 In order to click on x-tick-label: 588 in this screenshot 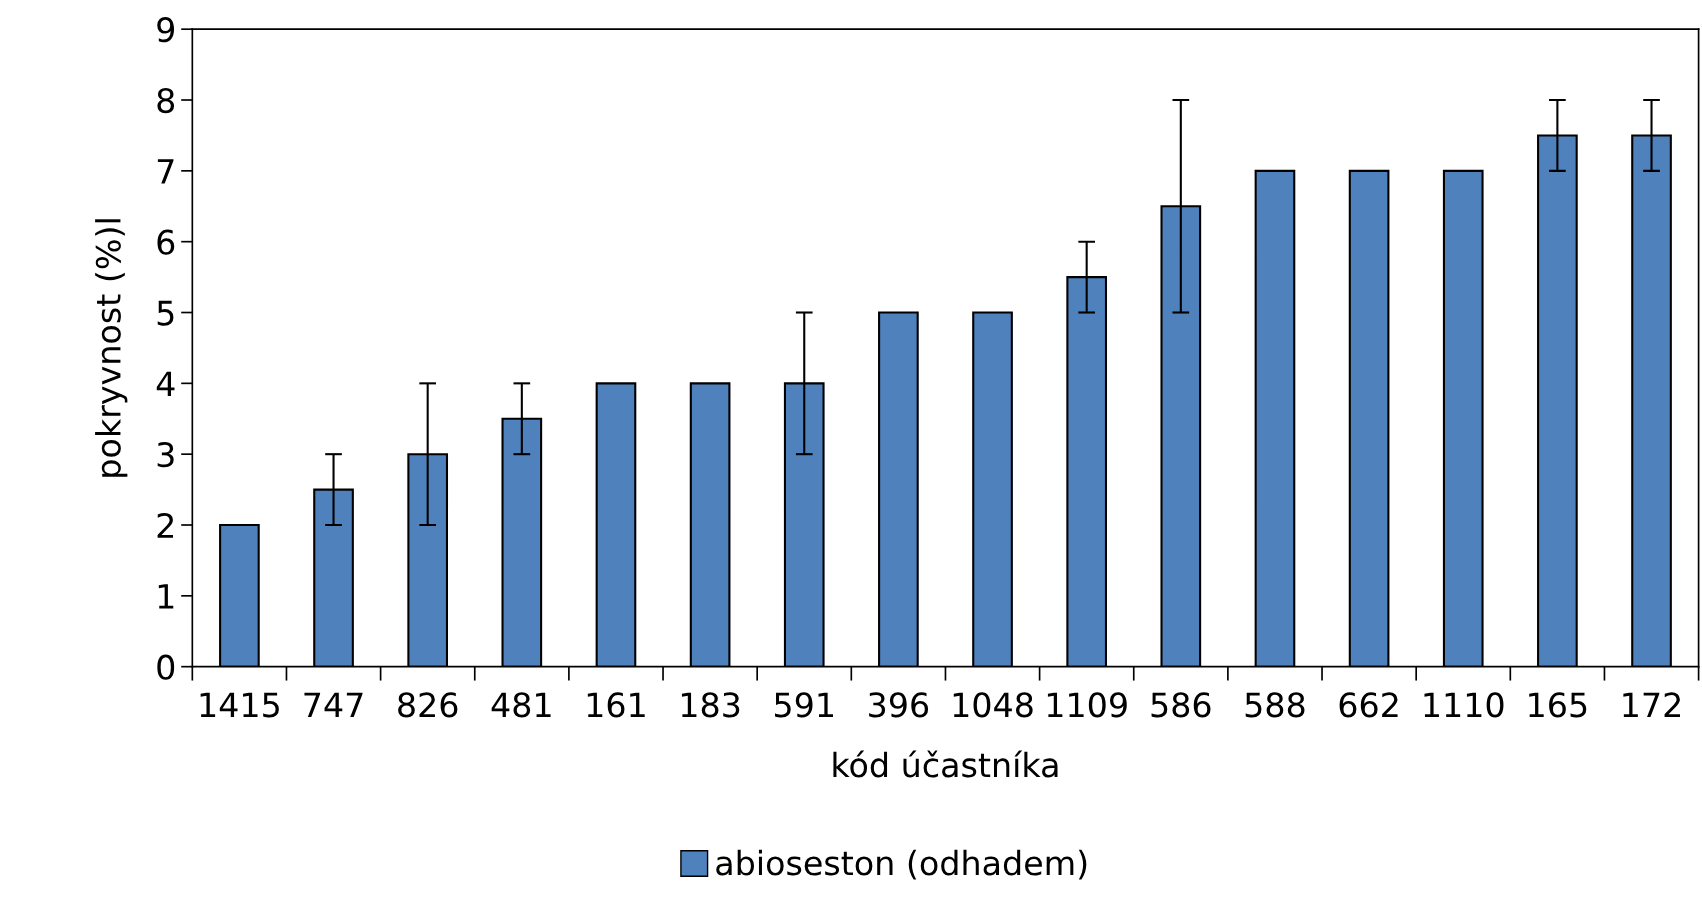, I will do `click(1275, 705)`.